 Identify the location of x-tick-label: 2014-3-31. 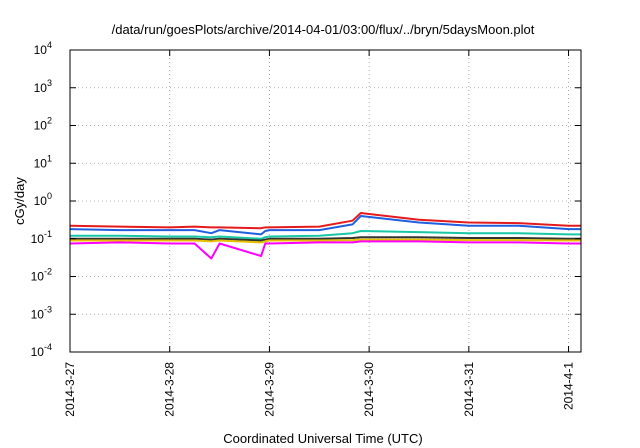
(469, 389).